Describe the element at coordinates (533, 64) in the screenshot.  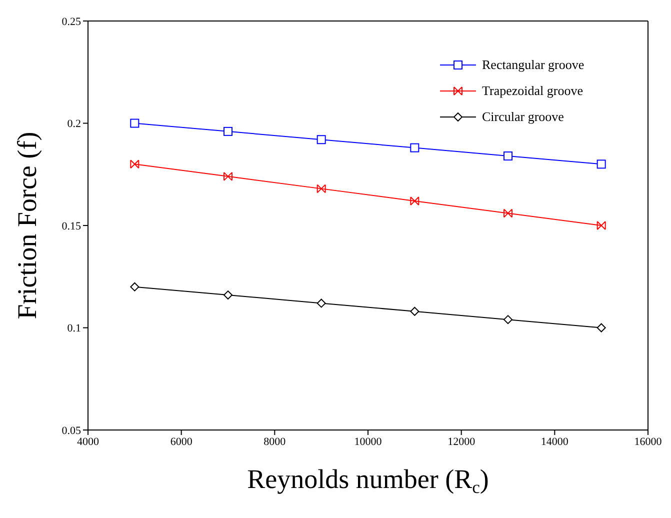
I see `legend-label: Rectangular groove` at that location.